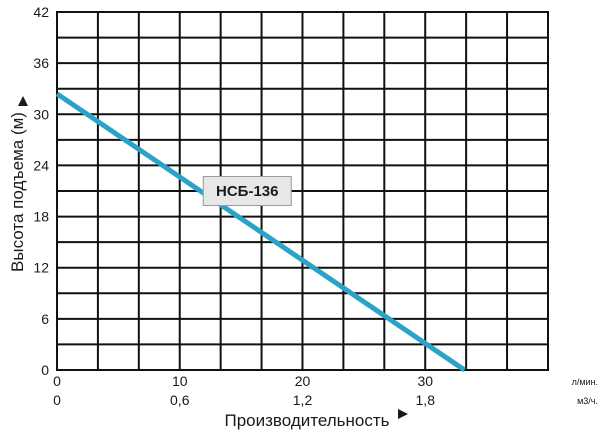 This screenshot has height=431, width=600. What do you see at coordinates (17, 192) in the screenshot?
I see `y-axis-title: Высота подъема (м)` at bounding box center [17, 192].